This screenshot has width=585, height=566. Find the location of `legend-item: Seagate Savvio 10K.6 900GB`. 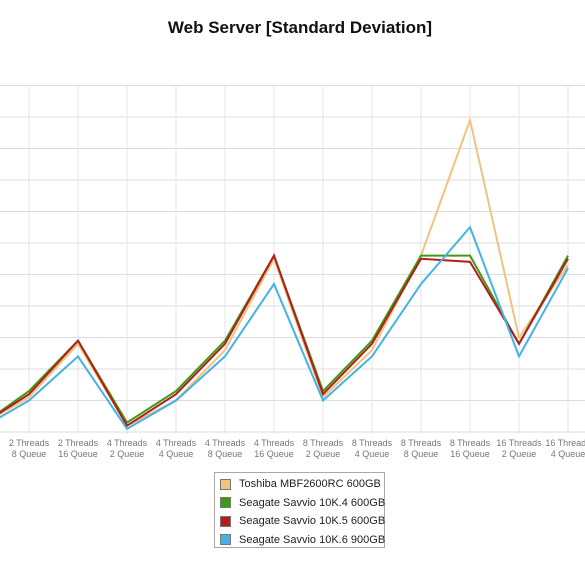

legend-item: Seagate Savvio 10K.6 900GB is located at coordinates (303, 540).